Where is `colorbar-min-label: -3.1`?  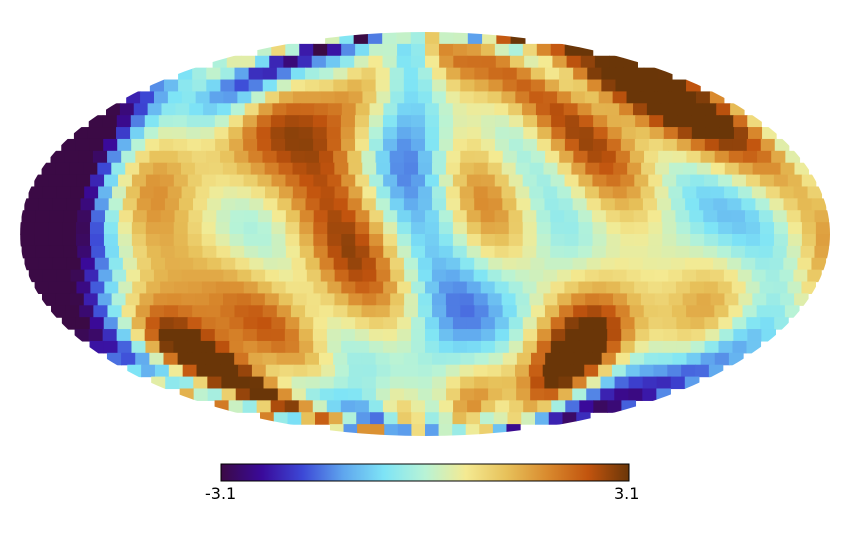 colorbar-min-label: -3.1 is located at coordinates (221, 493).